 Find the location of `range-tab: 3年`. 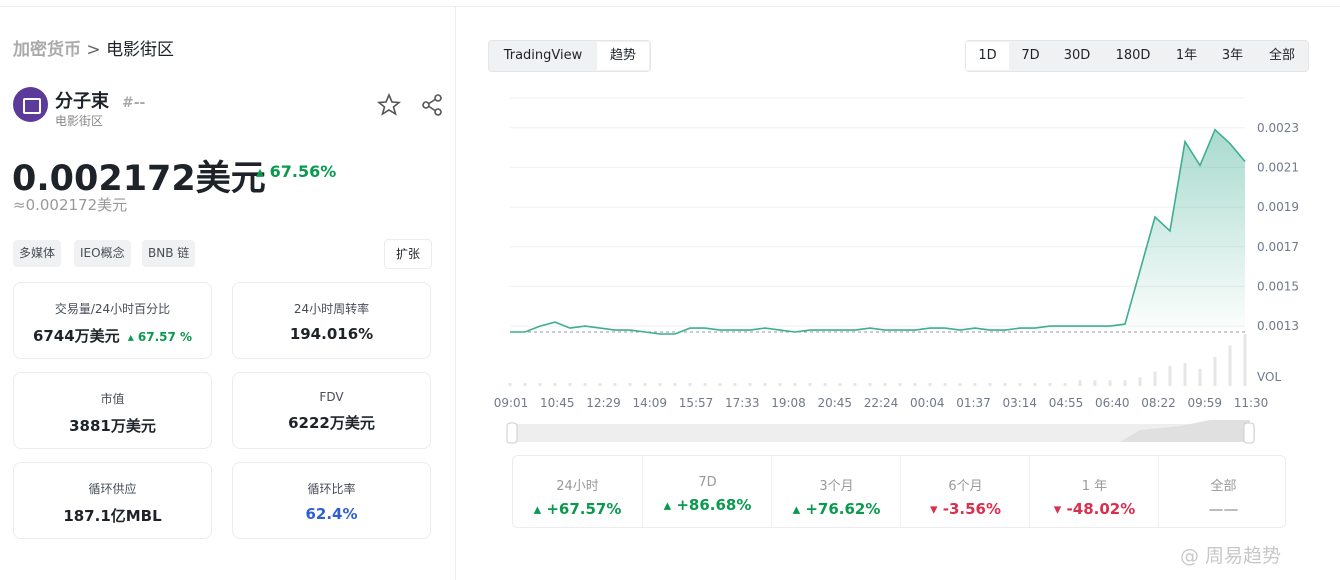

range-tab: 3年 is located at coordinates (1232, 55).